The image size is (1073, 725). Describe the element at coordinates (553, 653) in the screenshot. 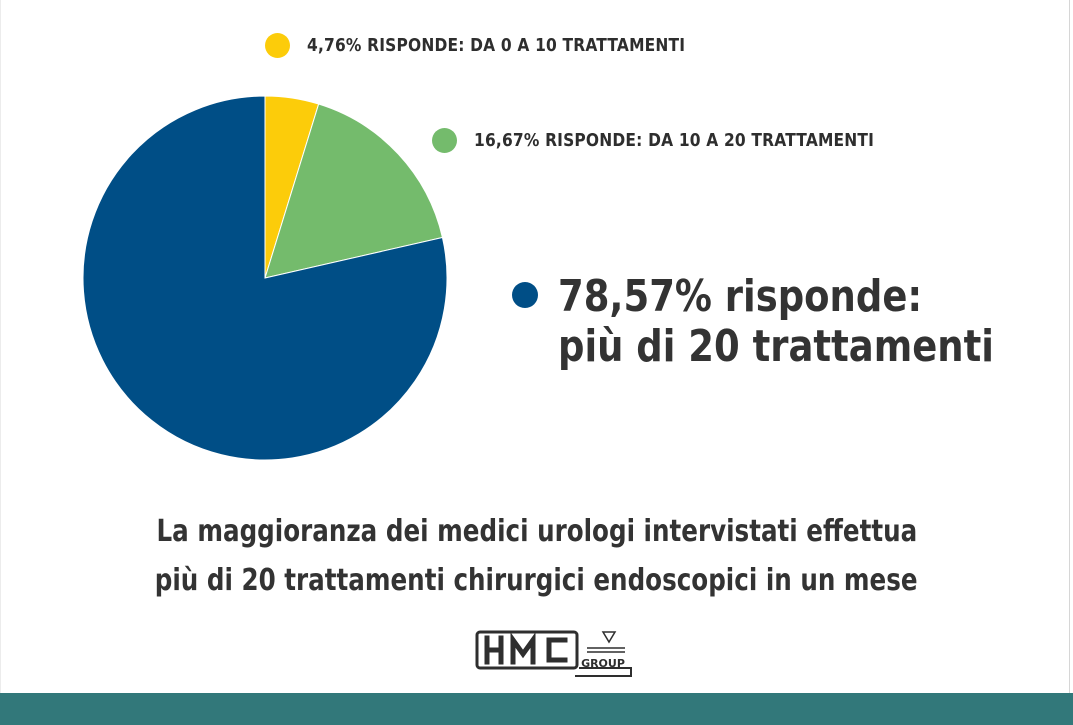

I see `hmc-group-logo: GROUP` at that location.